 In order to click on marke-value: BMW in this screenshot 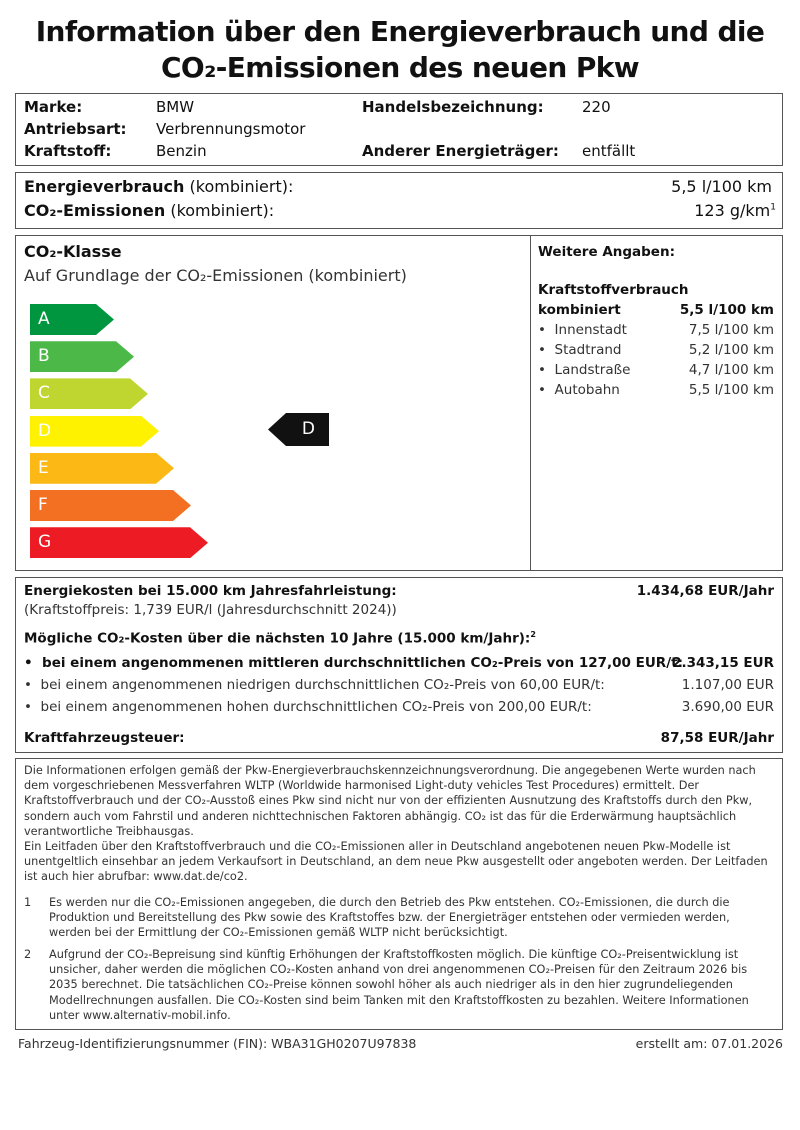, I will do `click(175, 107)`.